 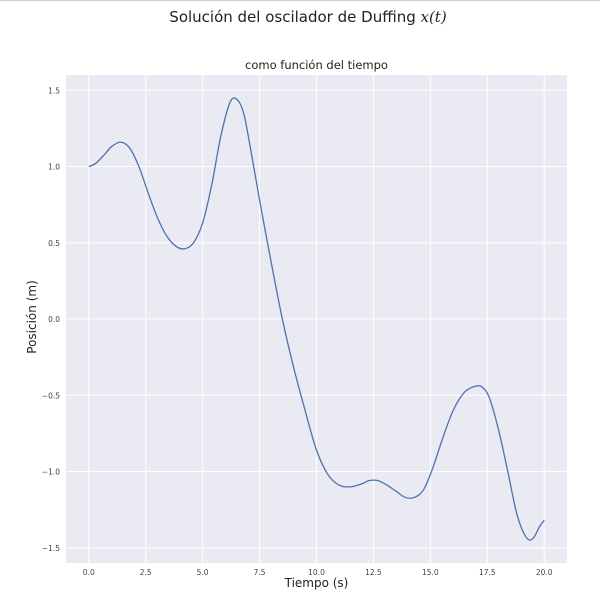 What do you see at coordinates (146, 572) in the screenshot?
I see `x-tick-label: 2.5` at bounding box center [146, 572].